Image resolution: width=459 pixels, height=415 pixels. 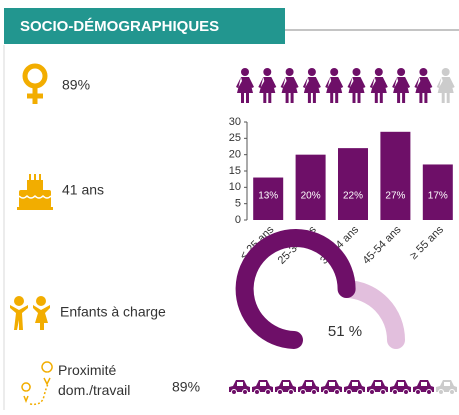 What do you see at coordinates (235, 138) in the screenshot?
I see `y-tick-label: 25` at bounding box center [235, 138].